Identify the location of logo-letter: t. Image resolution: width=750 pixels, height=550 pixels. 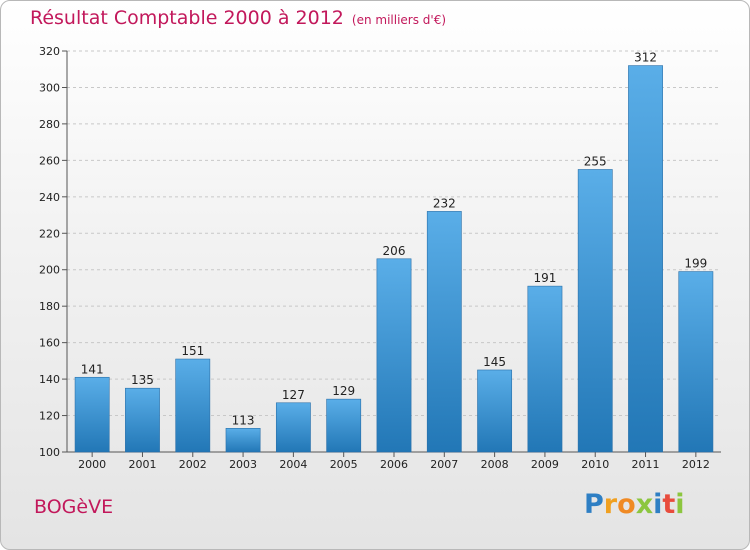
(669, 504).